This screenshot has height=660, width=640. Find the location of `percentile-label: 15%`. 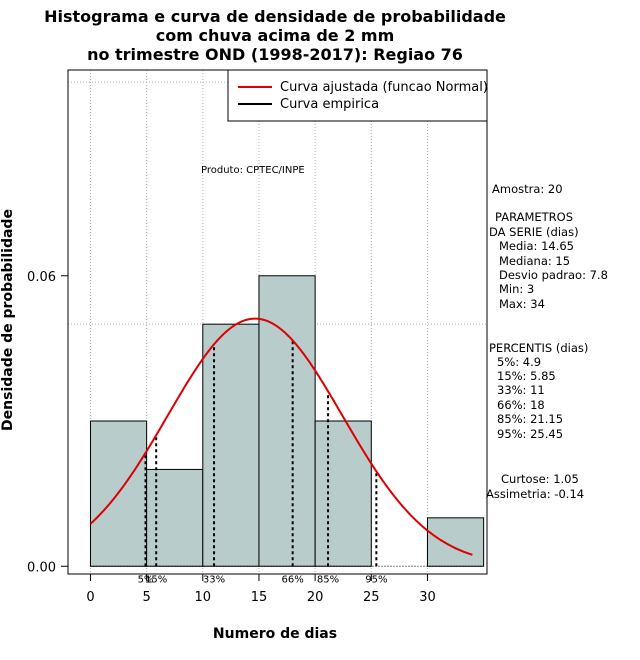

percentile-label: 15% is located at coordinates (156, 579).